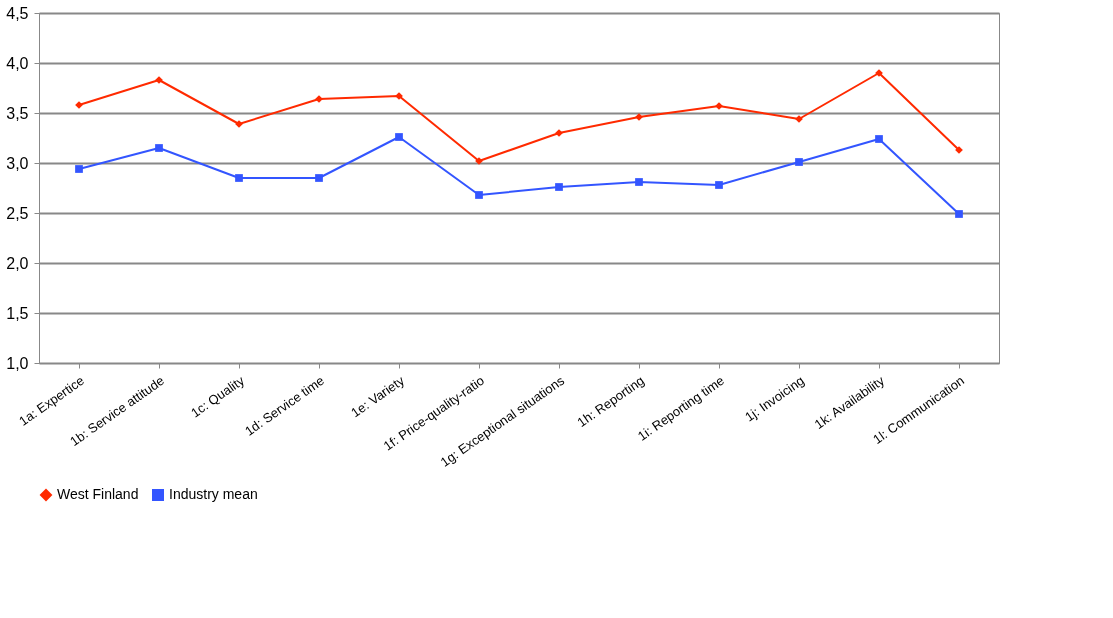  What do you see at coordinates (17, 313) in the screenshot?
I see `y-tick-label: 1,5` at bounding box center [17, 313].